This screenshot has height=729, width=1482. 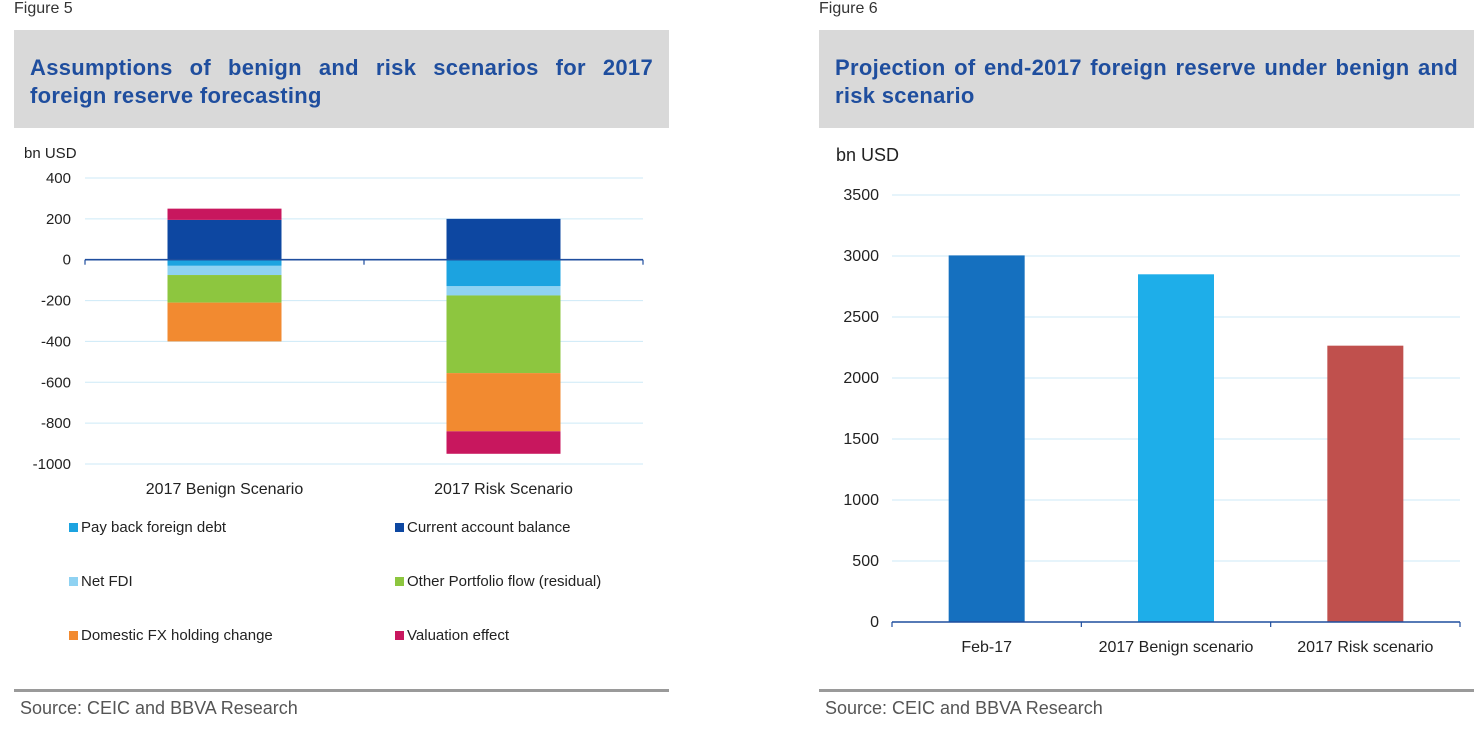 I want to click on legend-item: Other Portfolio flow (residual), so click(x=498, y=581).